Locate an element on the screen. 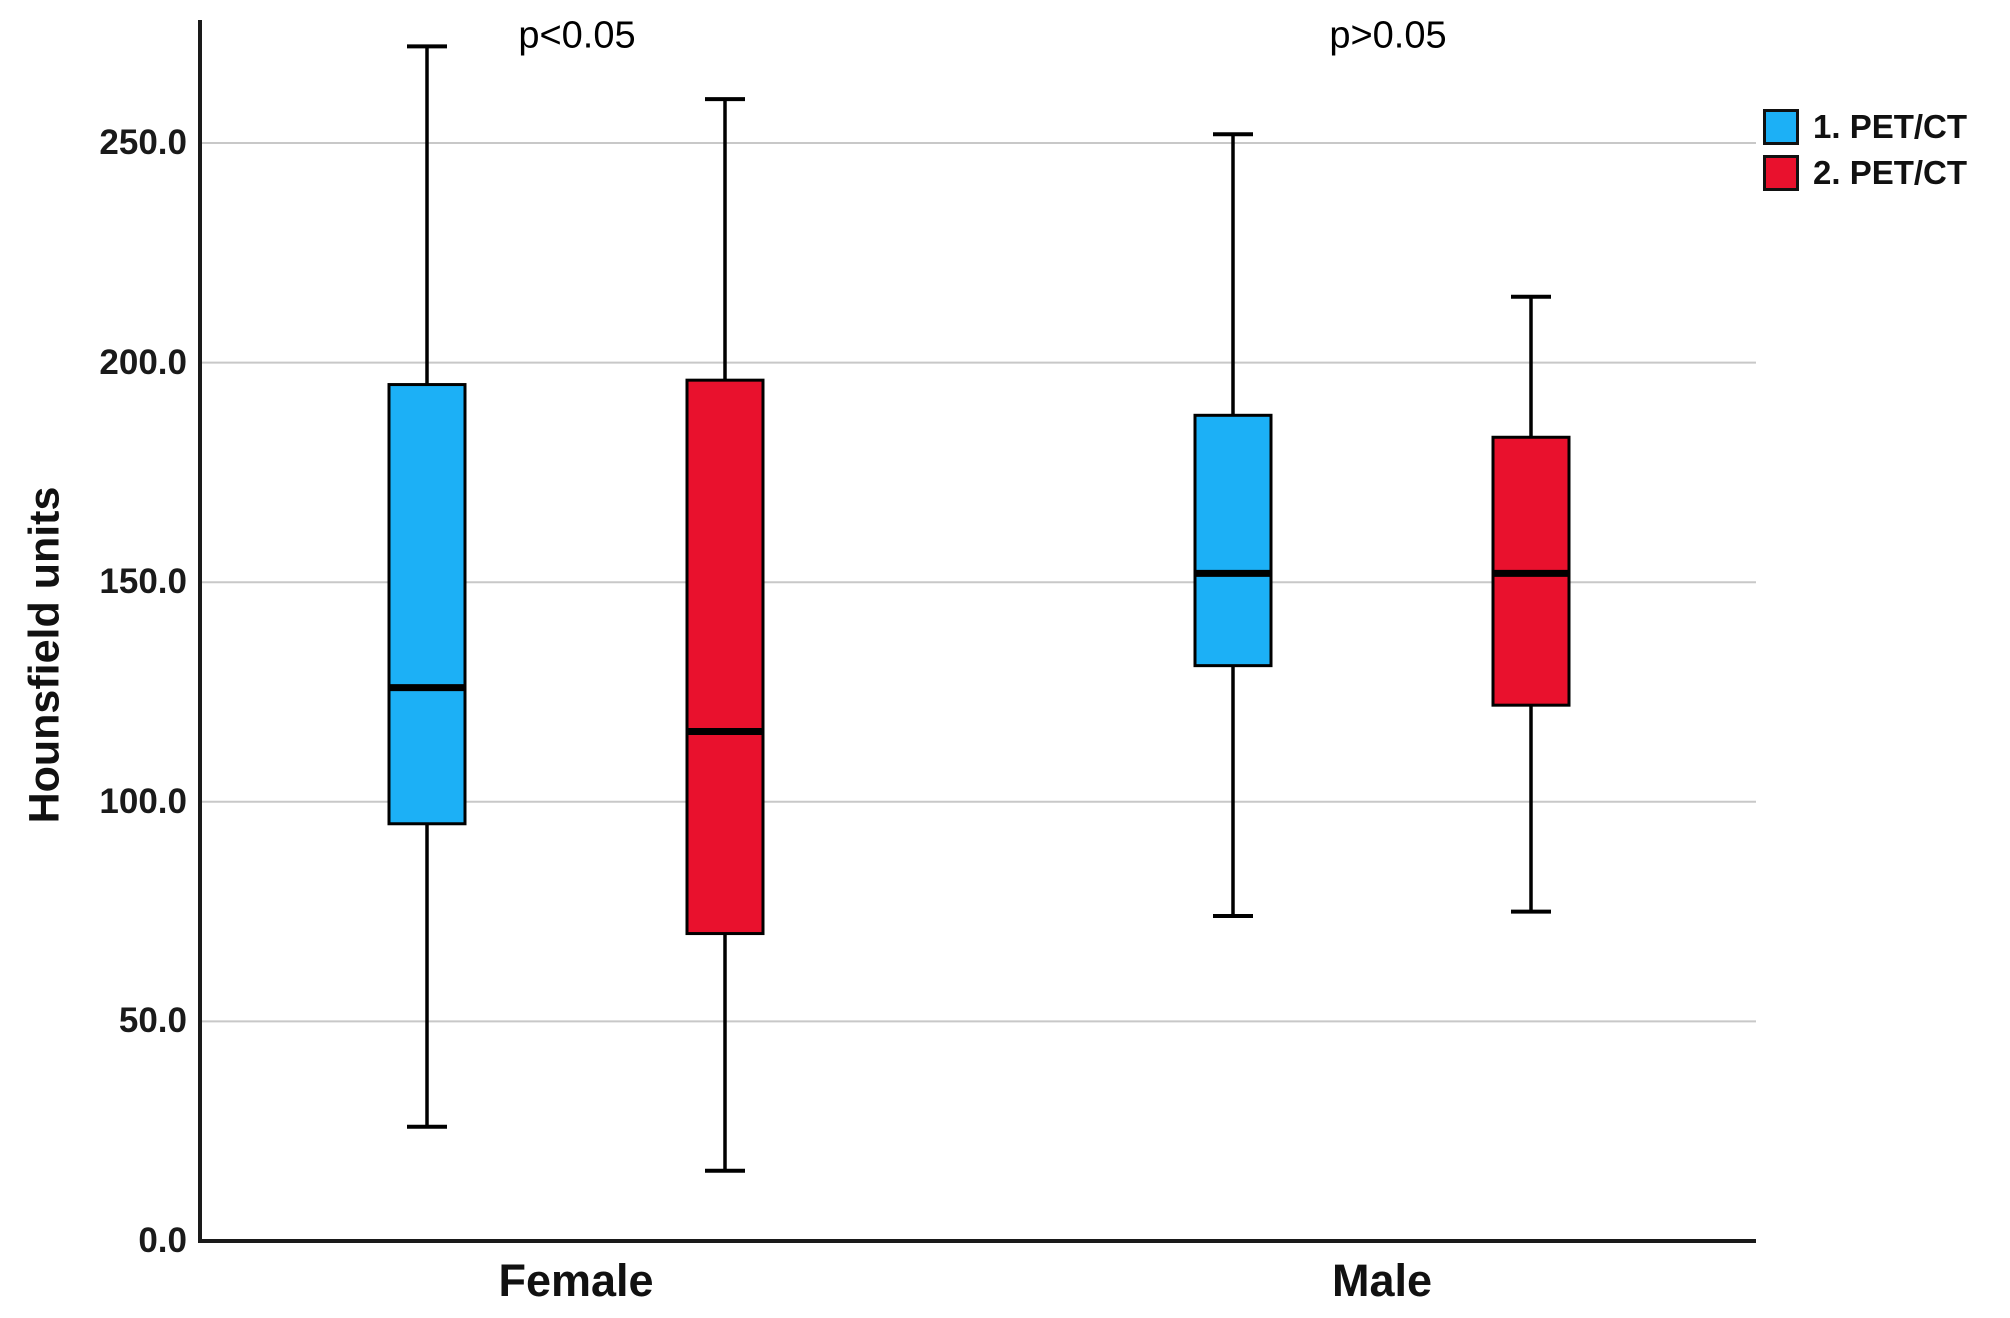 This screenshot has width=2010, height=1318. p-value-annotation-female: p<0.05 is located at coordinates (577, 35).